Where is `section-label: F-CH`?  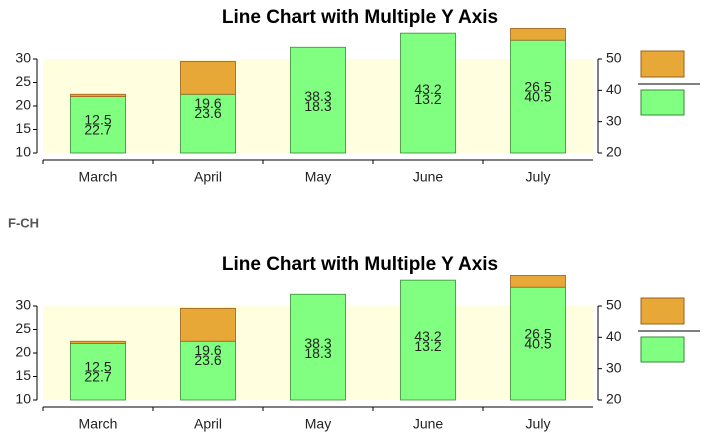
section-label: F-CH is located at coordinates (23, 222).